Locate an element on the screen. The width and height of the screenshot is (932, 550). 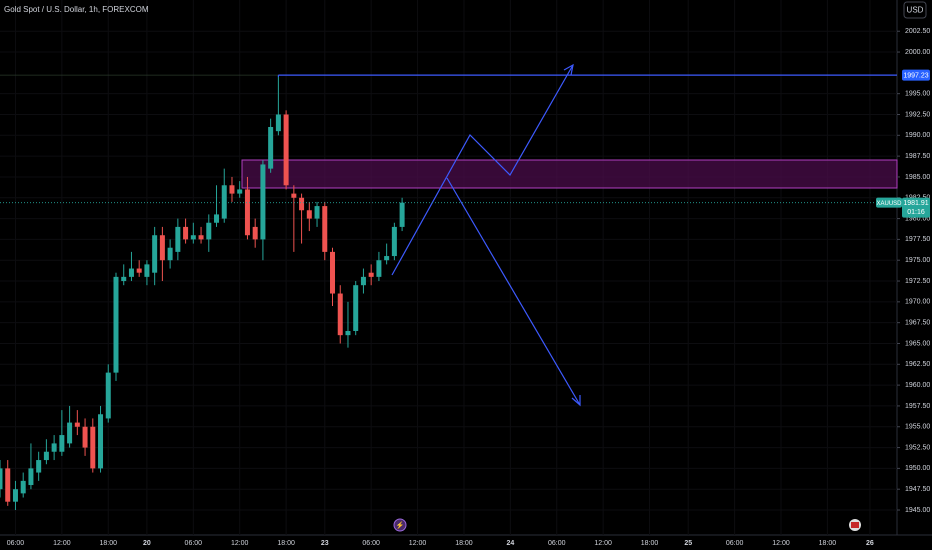
y-tick-label: 1947.50 is located at coordinates (917, 489).